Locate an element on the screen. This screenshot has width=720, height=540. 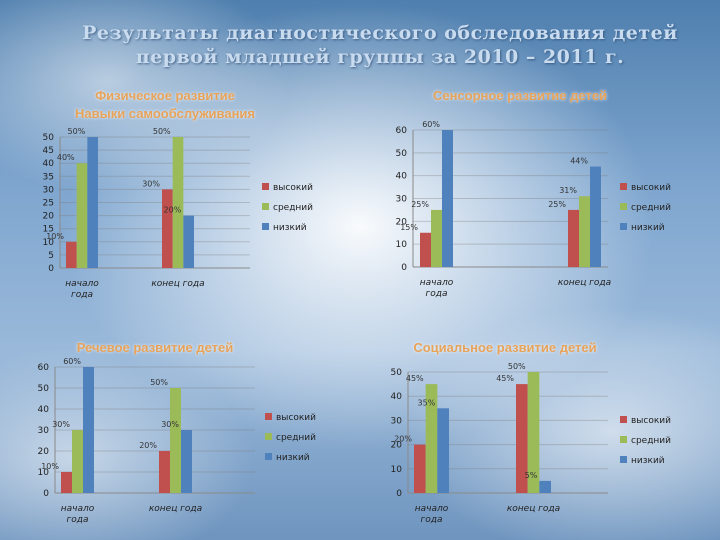
chart3-data-label: 60% is located at coordinates (72, 361).